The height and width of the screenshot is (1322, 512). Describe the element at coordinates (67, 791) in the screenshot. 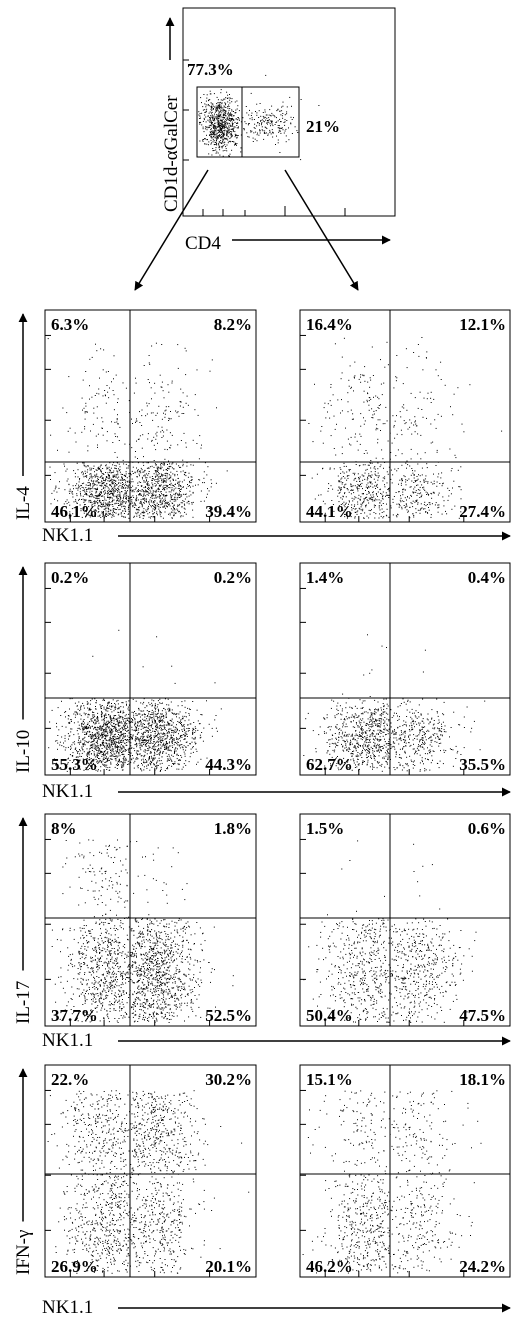

I see `row-xlabel-1: NK1.1` at that location.